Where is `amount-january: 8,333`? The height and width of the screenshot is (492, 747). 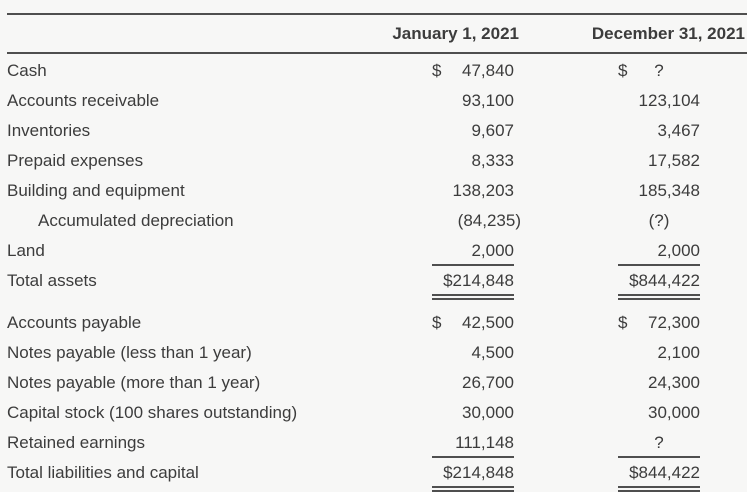 amount-january: 8,333 is located at coordinates (473, 161).